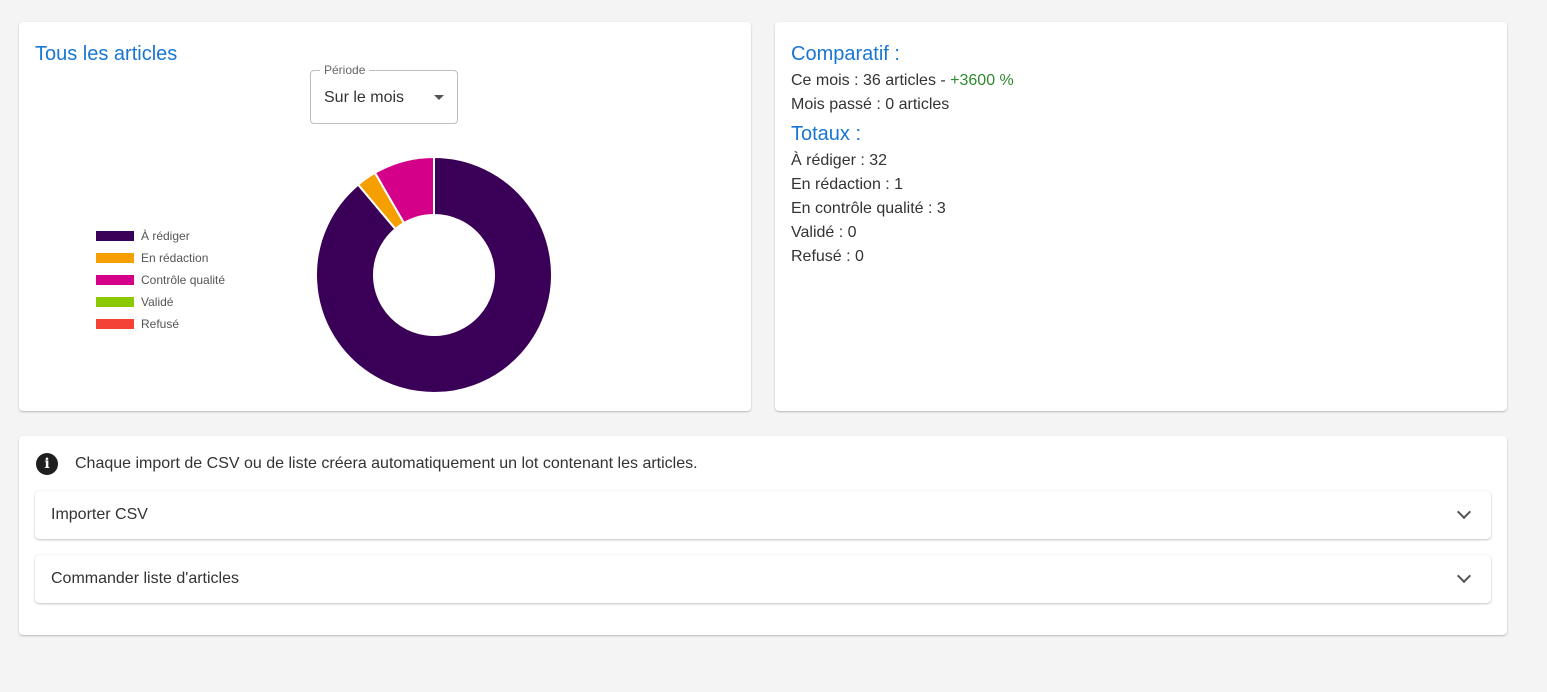 The width and height of the screenshot is (1547, 692). What do you see at coordinates (47, 464) in the screenshot?
I see `info-icon: i` at bounding box center [47, 464].